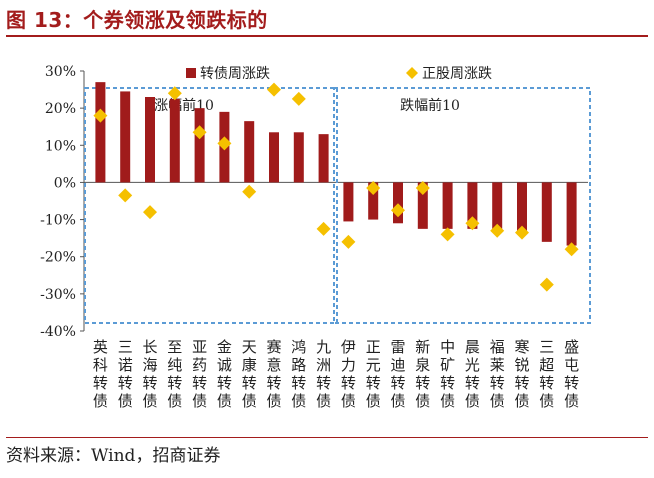  I want to click on y-tick-label: -20%, so click(58, 258).